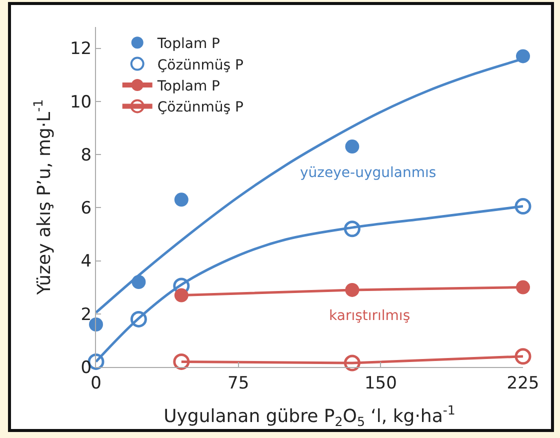  What do you see at coordinates (86, 368) in the screenshot?
I see `y-tick-label: 0` at bounding box center [86, 368].